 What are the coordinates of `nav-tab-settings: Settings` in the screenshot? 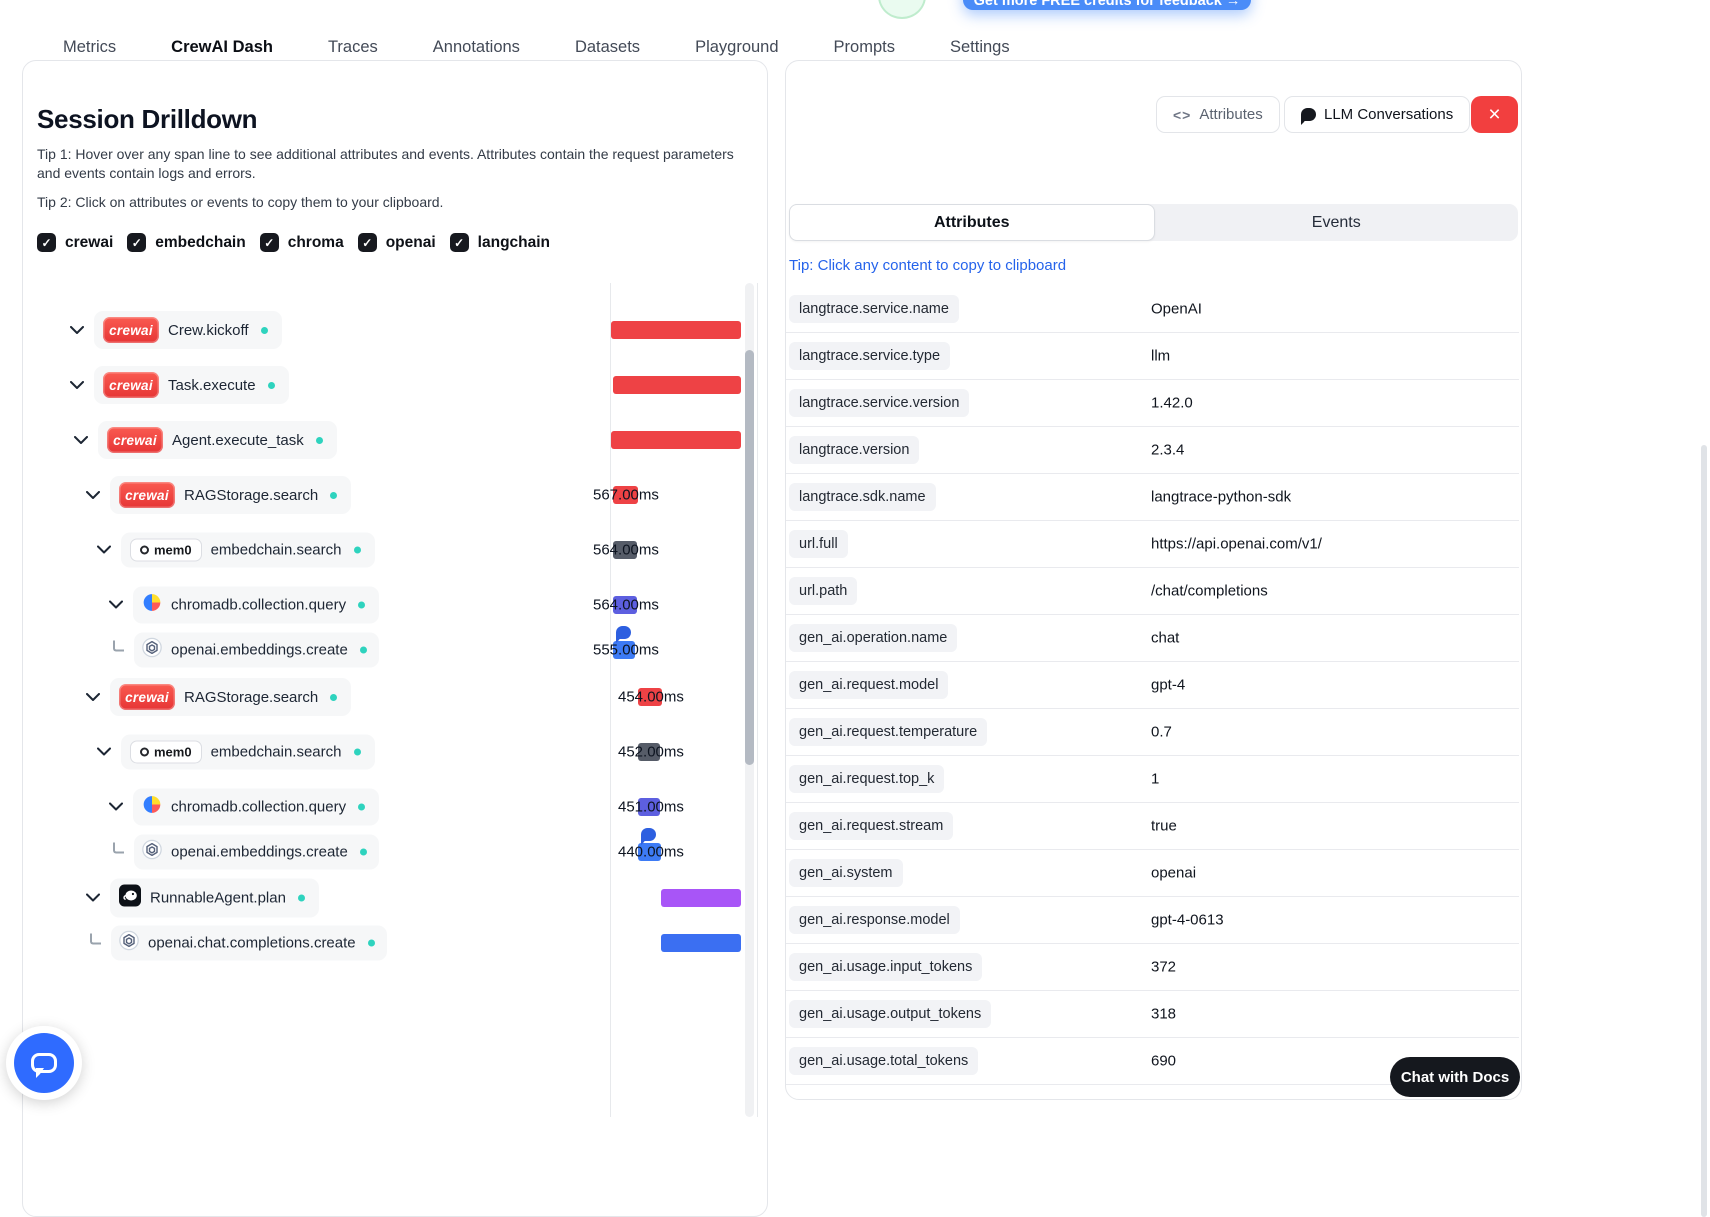 It's located at (980, 50).